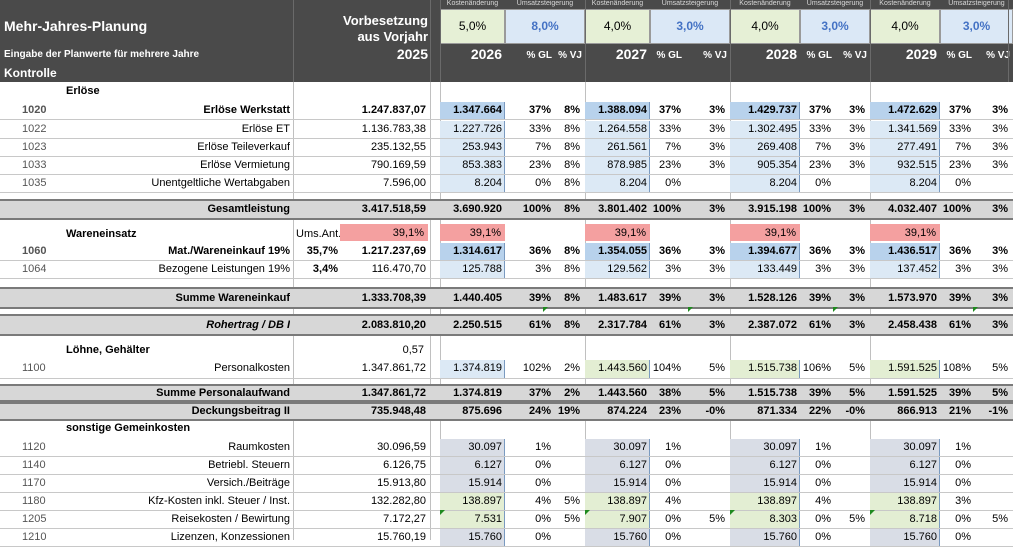  Describe the element at coordinates (823, 147) in the screenshot. I see `row-gl-r1023-2: 7%` at that location.